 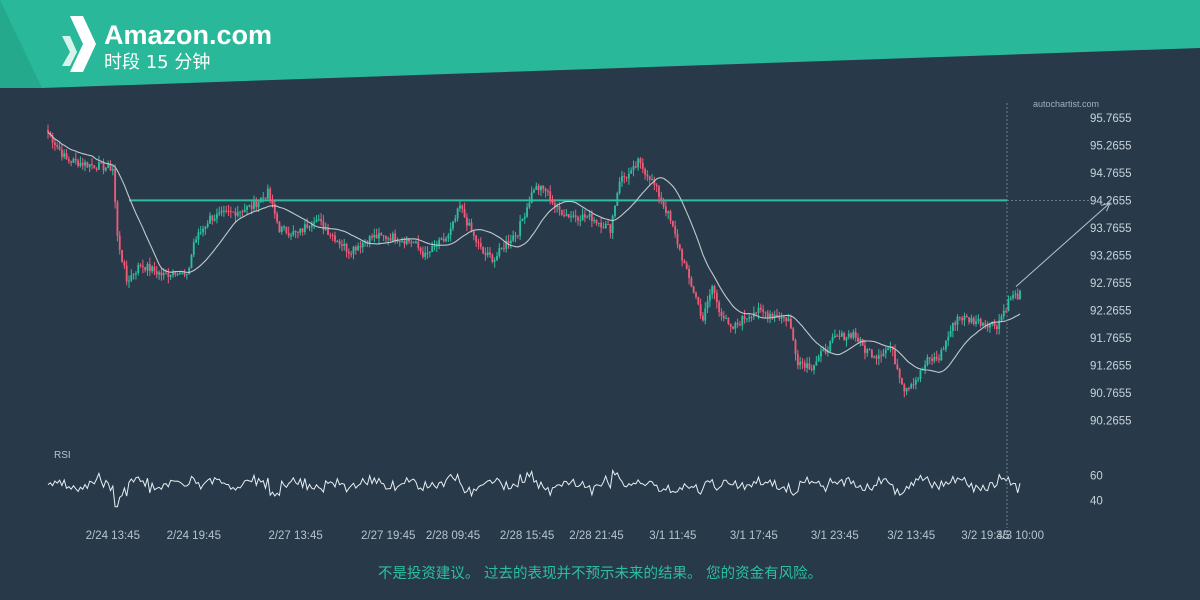 I want to click on time-tick-label: 2/24 13:45, so click(x=113, y=536).